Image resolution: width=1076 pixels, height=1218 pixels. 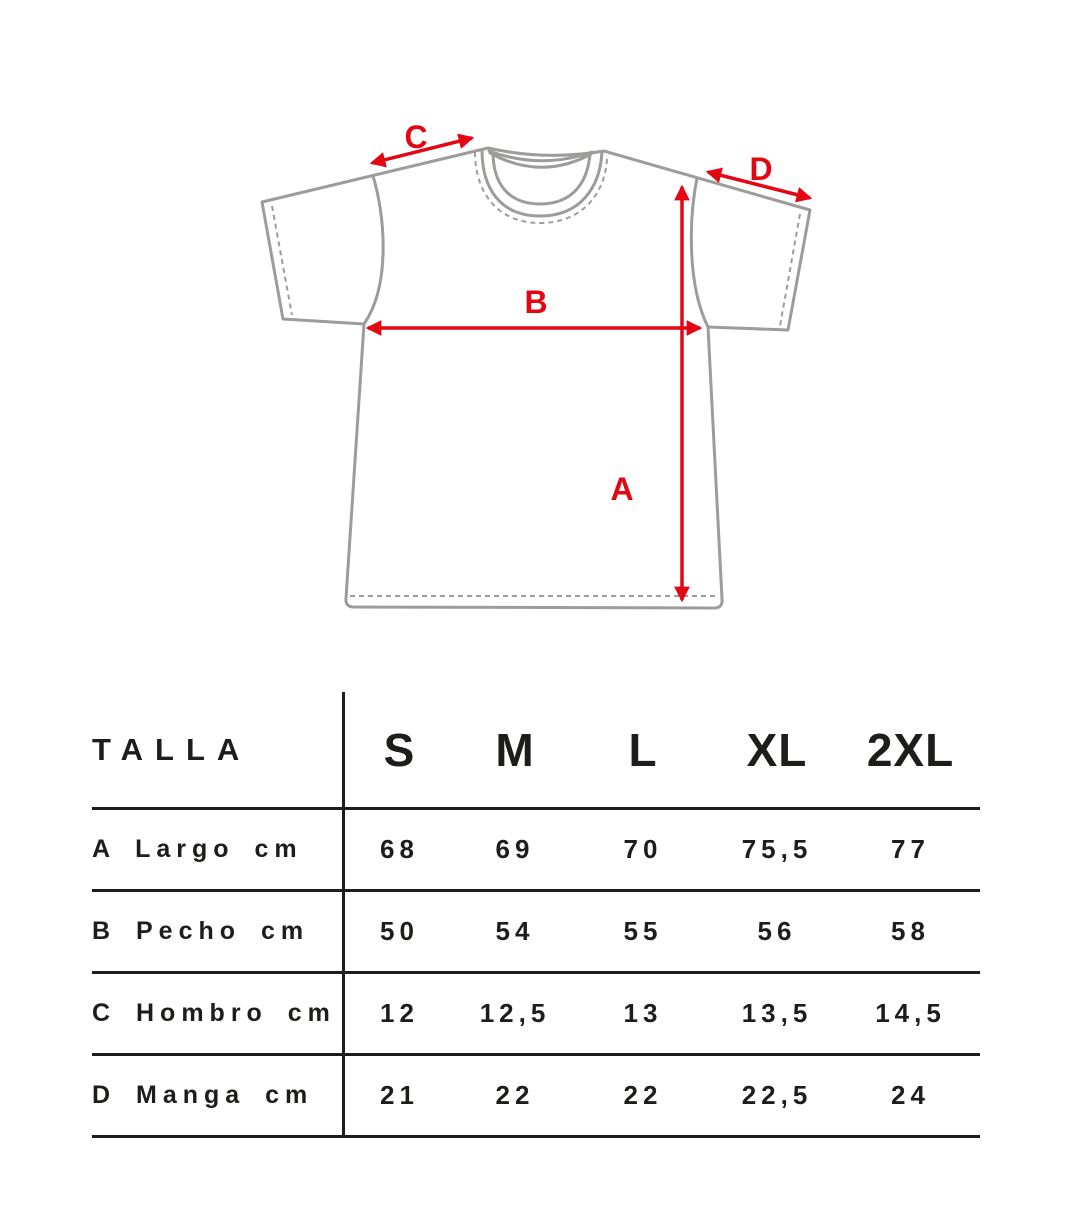 What do you see at coordinates (373, 250) in the screenshot?
I see `left-armhole-seam` at bounding box center [373, 250].